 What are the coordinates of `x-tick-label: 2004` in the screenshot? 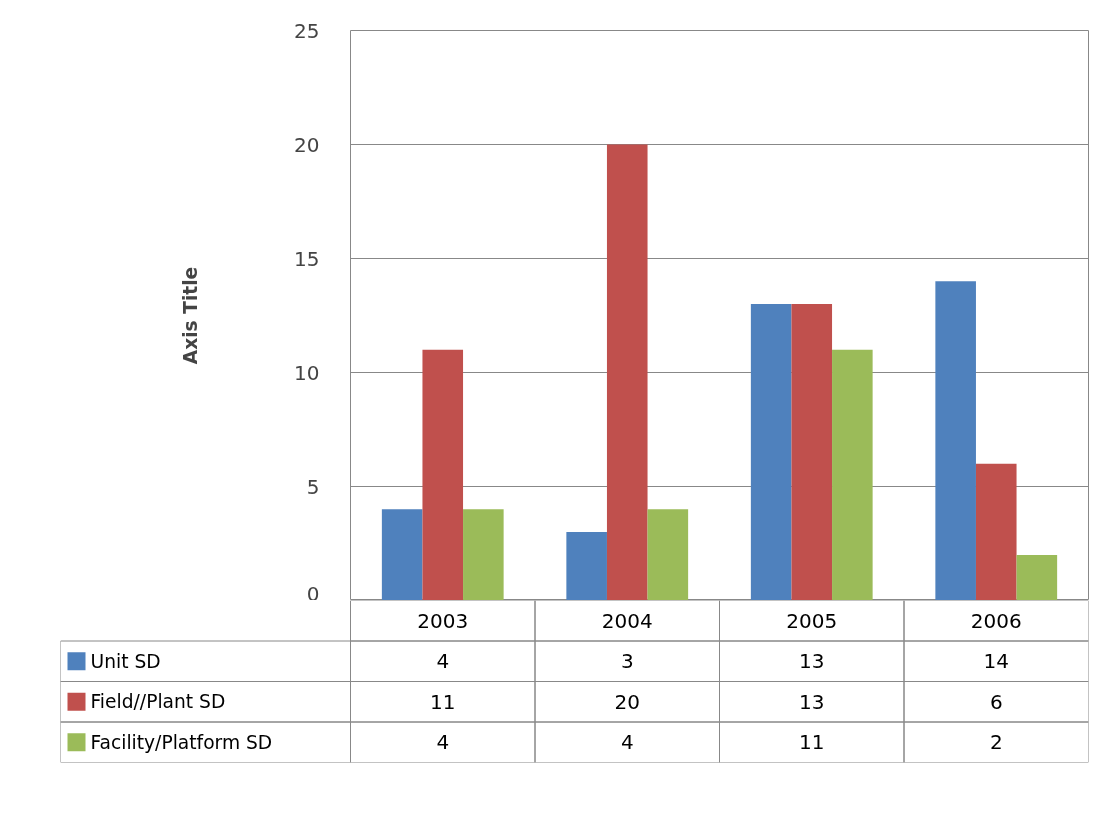 It's located at (627, 620).